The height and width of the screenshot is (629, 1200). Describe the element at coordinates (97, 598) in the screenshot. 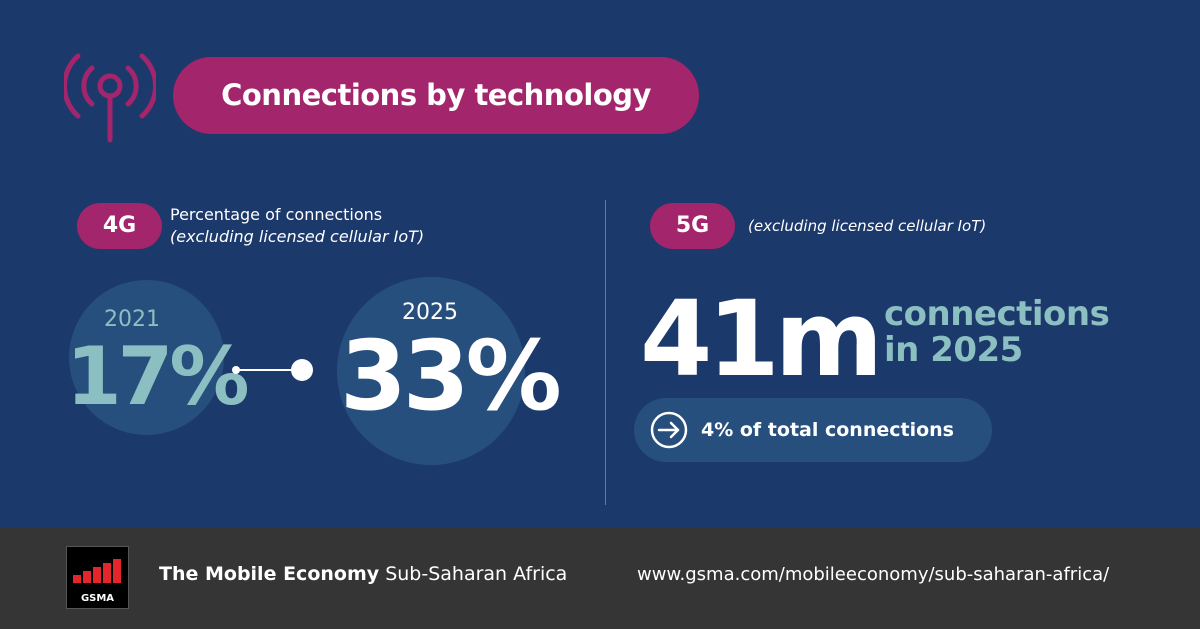

I see `gsma-logo-text: GSMA` at that location.